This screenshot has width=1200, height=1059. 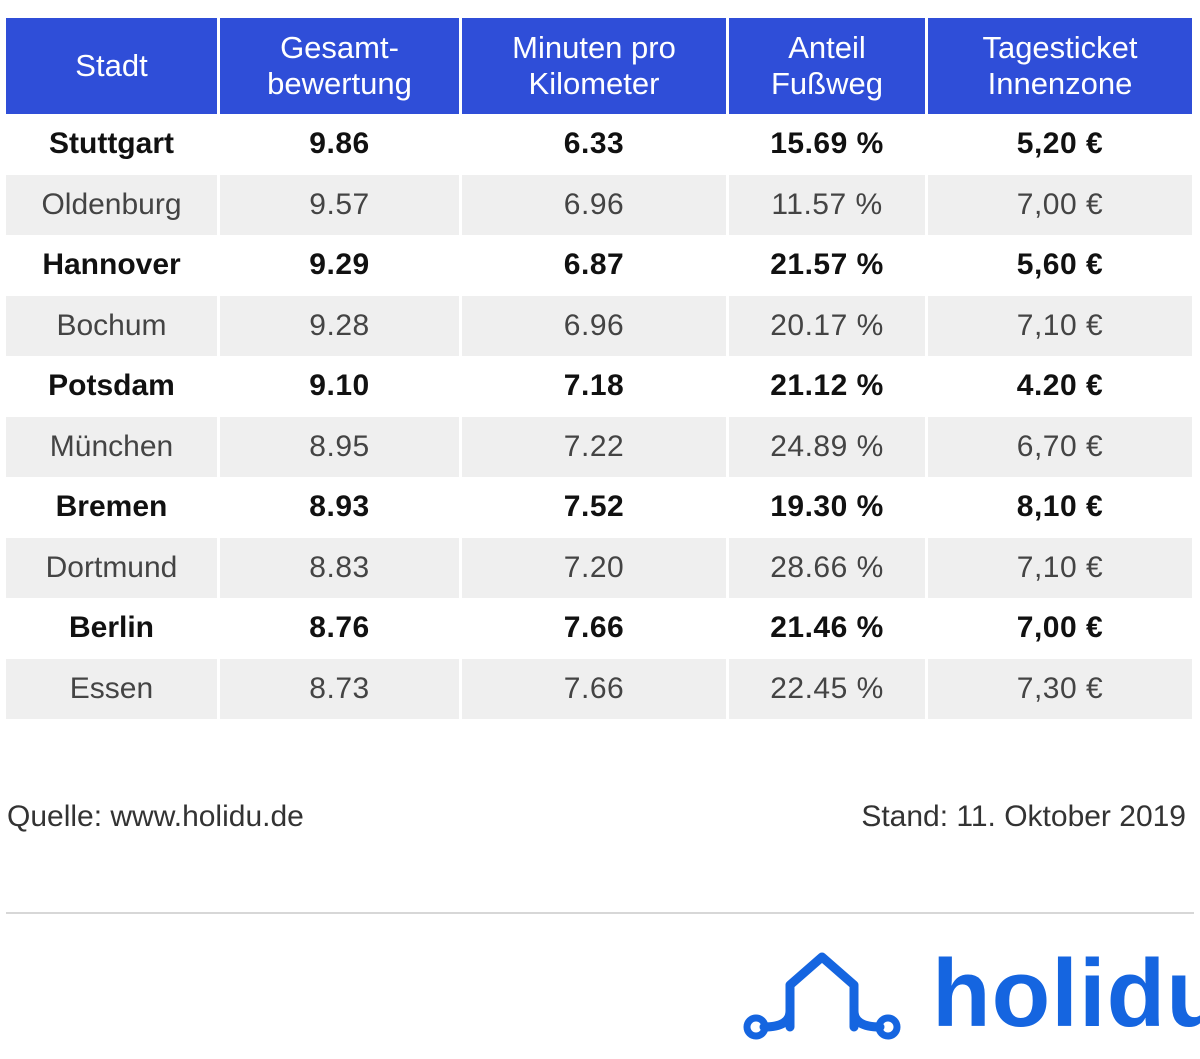 I want to click on cell-stadt: Potsdam, so click(x=111, y=386).